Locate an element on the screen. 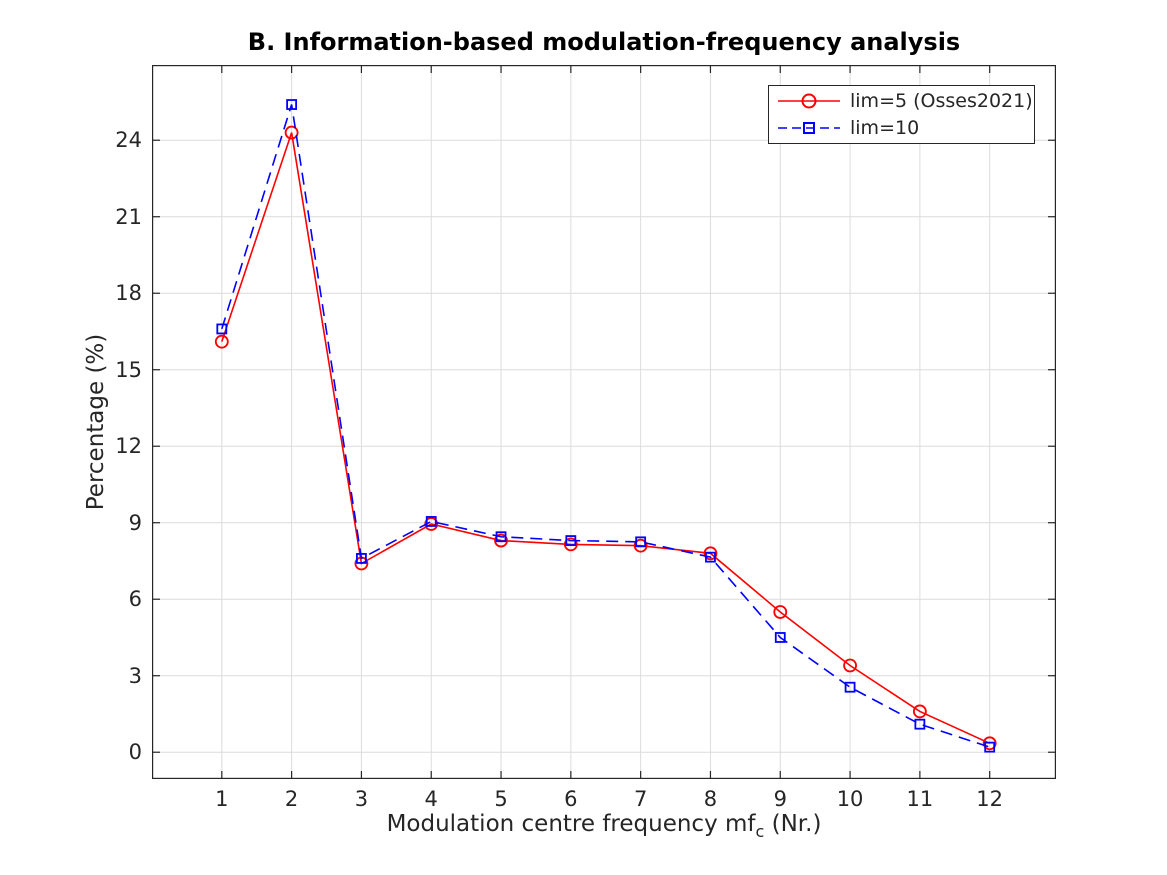  x-tick-label: 9 is located at coordinates (780, 799).